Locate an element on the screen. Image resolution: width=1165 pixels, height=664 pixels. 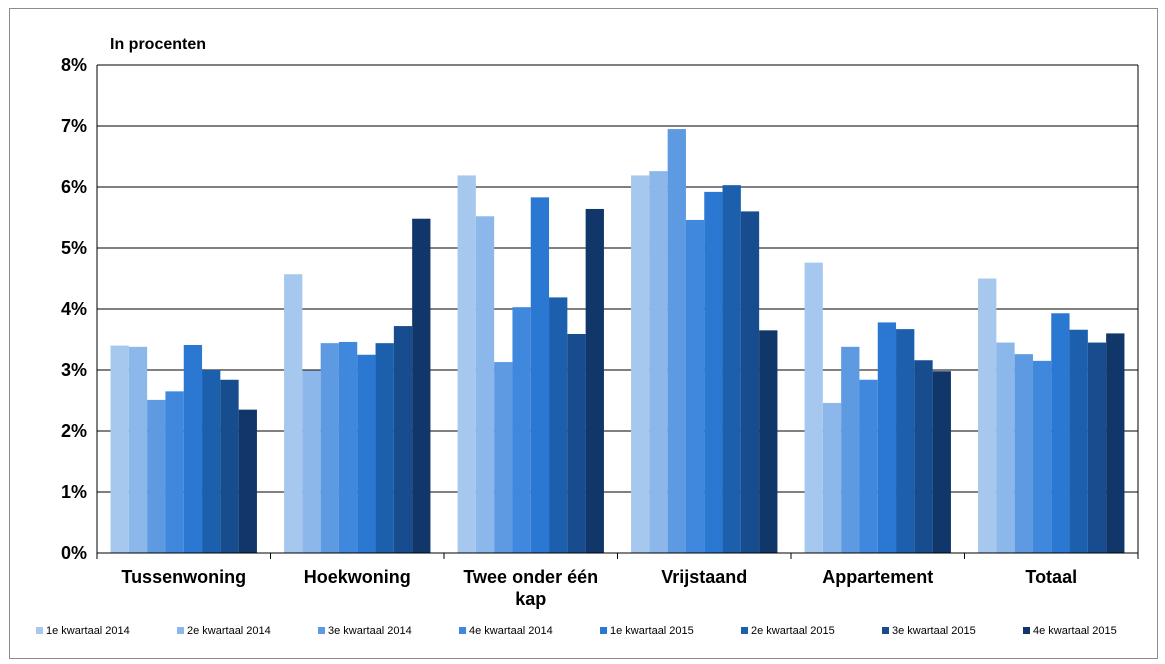
legend-item: 3e kwartaal 2015 is located at coordinates (929, 631).